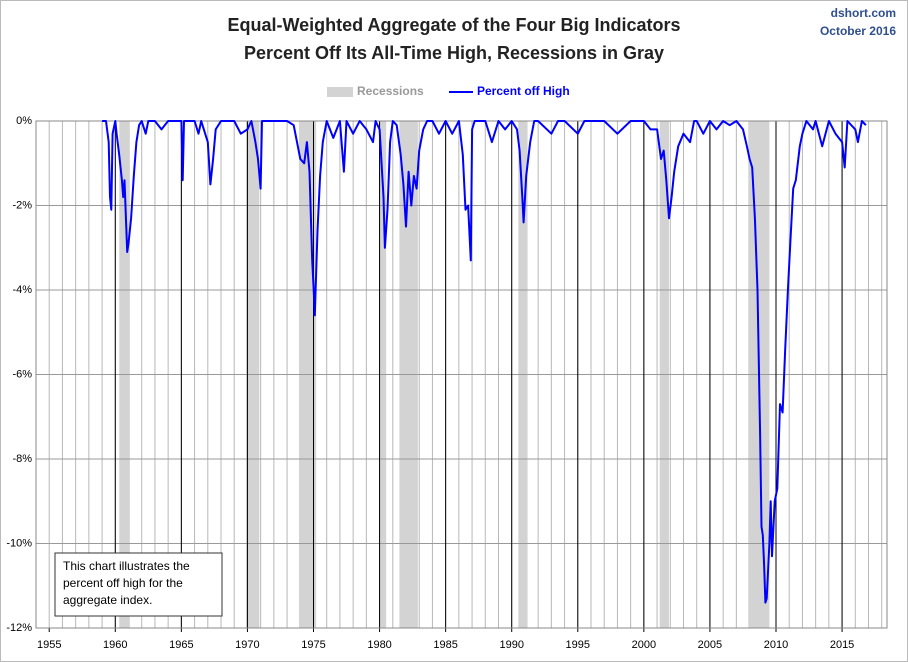 This screenshot has height=662, width=908. I want to click on legend-swatch, so click(340, 92).